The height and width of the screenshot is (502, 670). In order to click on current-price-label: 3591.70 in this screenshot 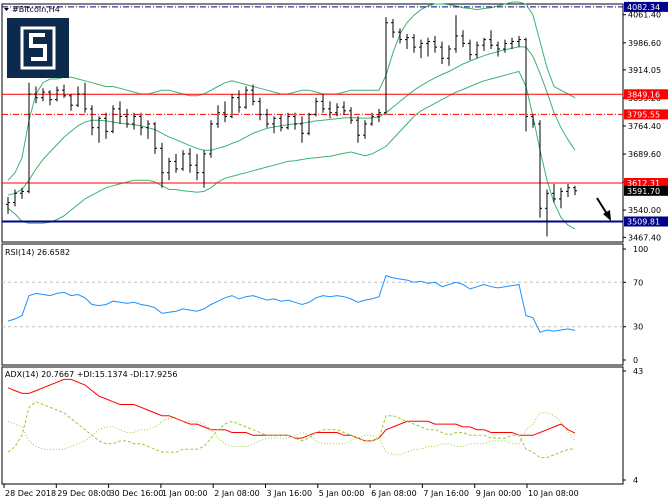, I will do `click(643, 191)`.